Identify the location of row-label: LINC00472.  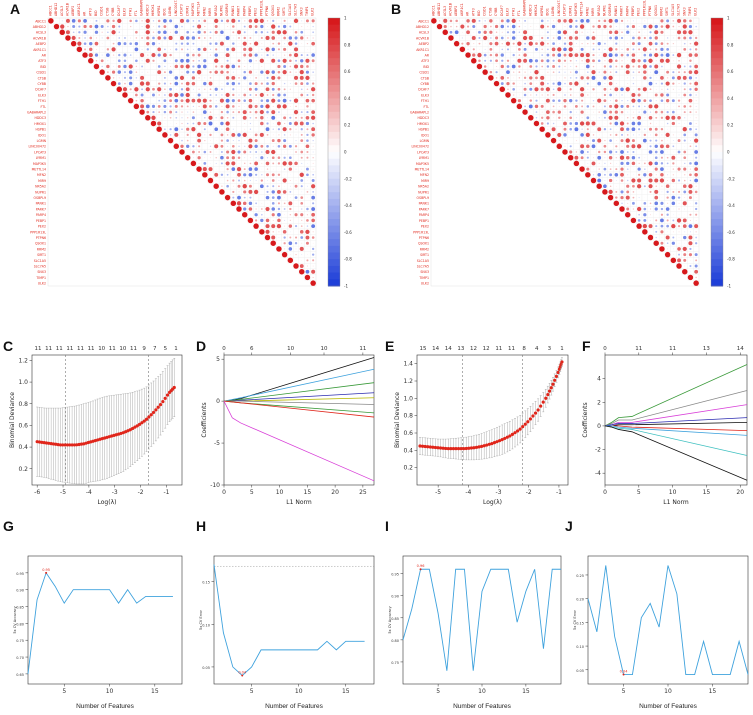
(420, 147).